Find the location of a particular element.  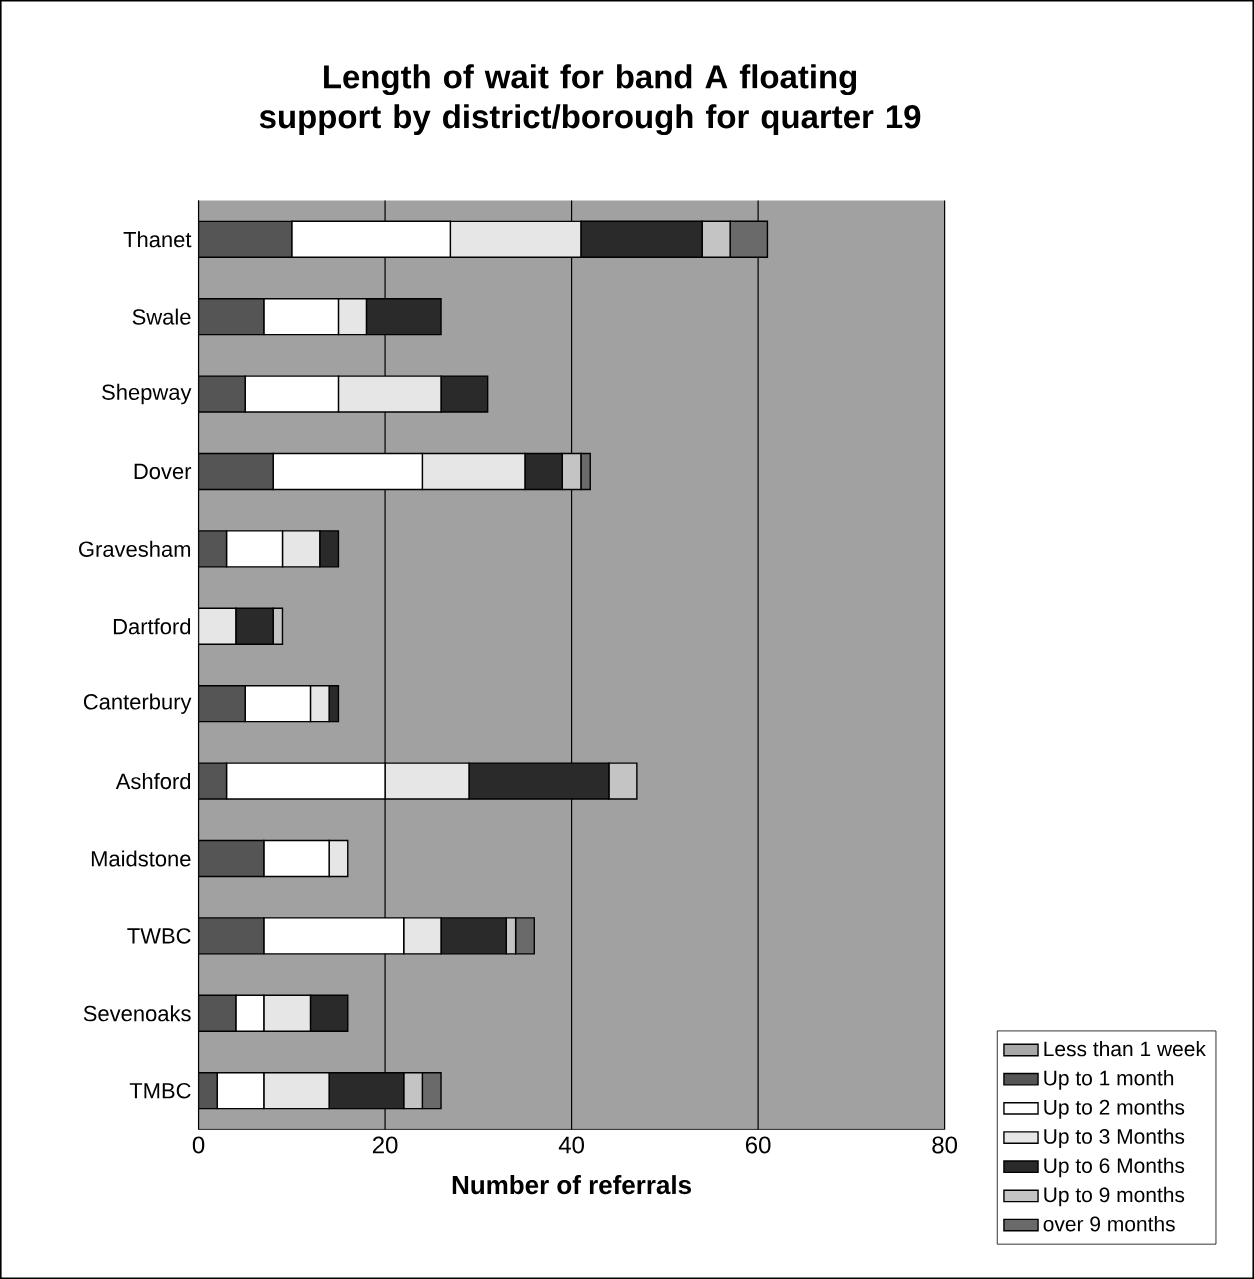

x-tick-label: 60 is located at coordinates (758, 1145).